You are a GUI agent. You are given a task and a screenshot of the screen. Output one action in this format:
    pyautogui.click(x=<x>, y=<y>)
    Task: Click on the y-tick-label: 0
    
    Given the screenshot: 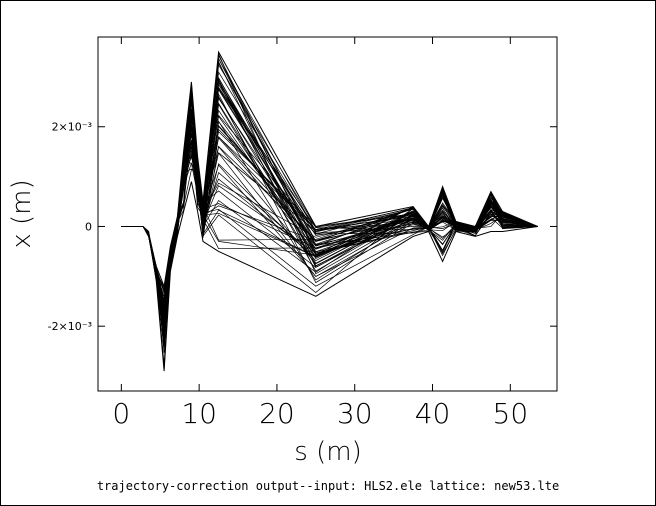 What is the action you would take?
    pyautogui.click(x=88, y=226)
    